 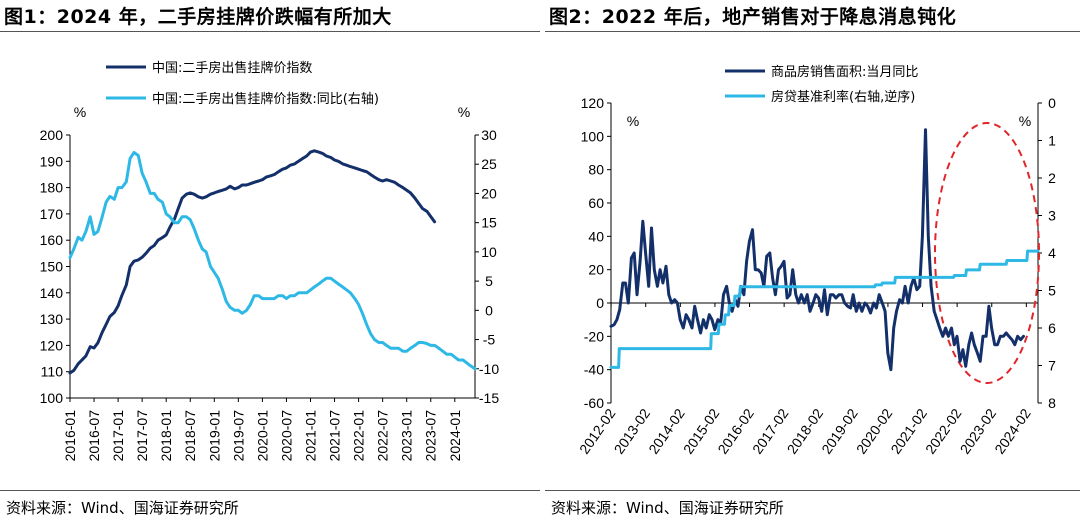 I want to click on right-right-tick-label: 6, so click(x=1052, y=328).